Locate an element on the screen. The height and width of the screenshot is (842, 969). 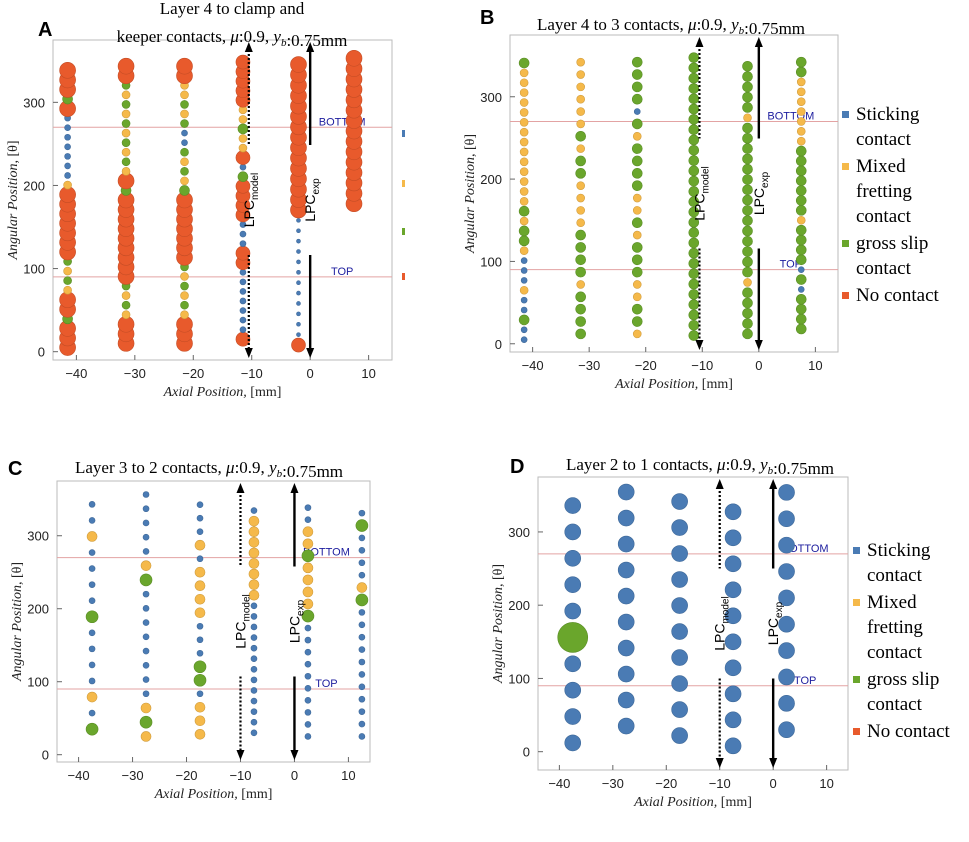
x-tick-label: 10 is located at coordinates (826, 783).